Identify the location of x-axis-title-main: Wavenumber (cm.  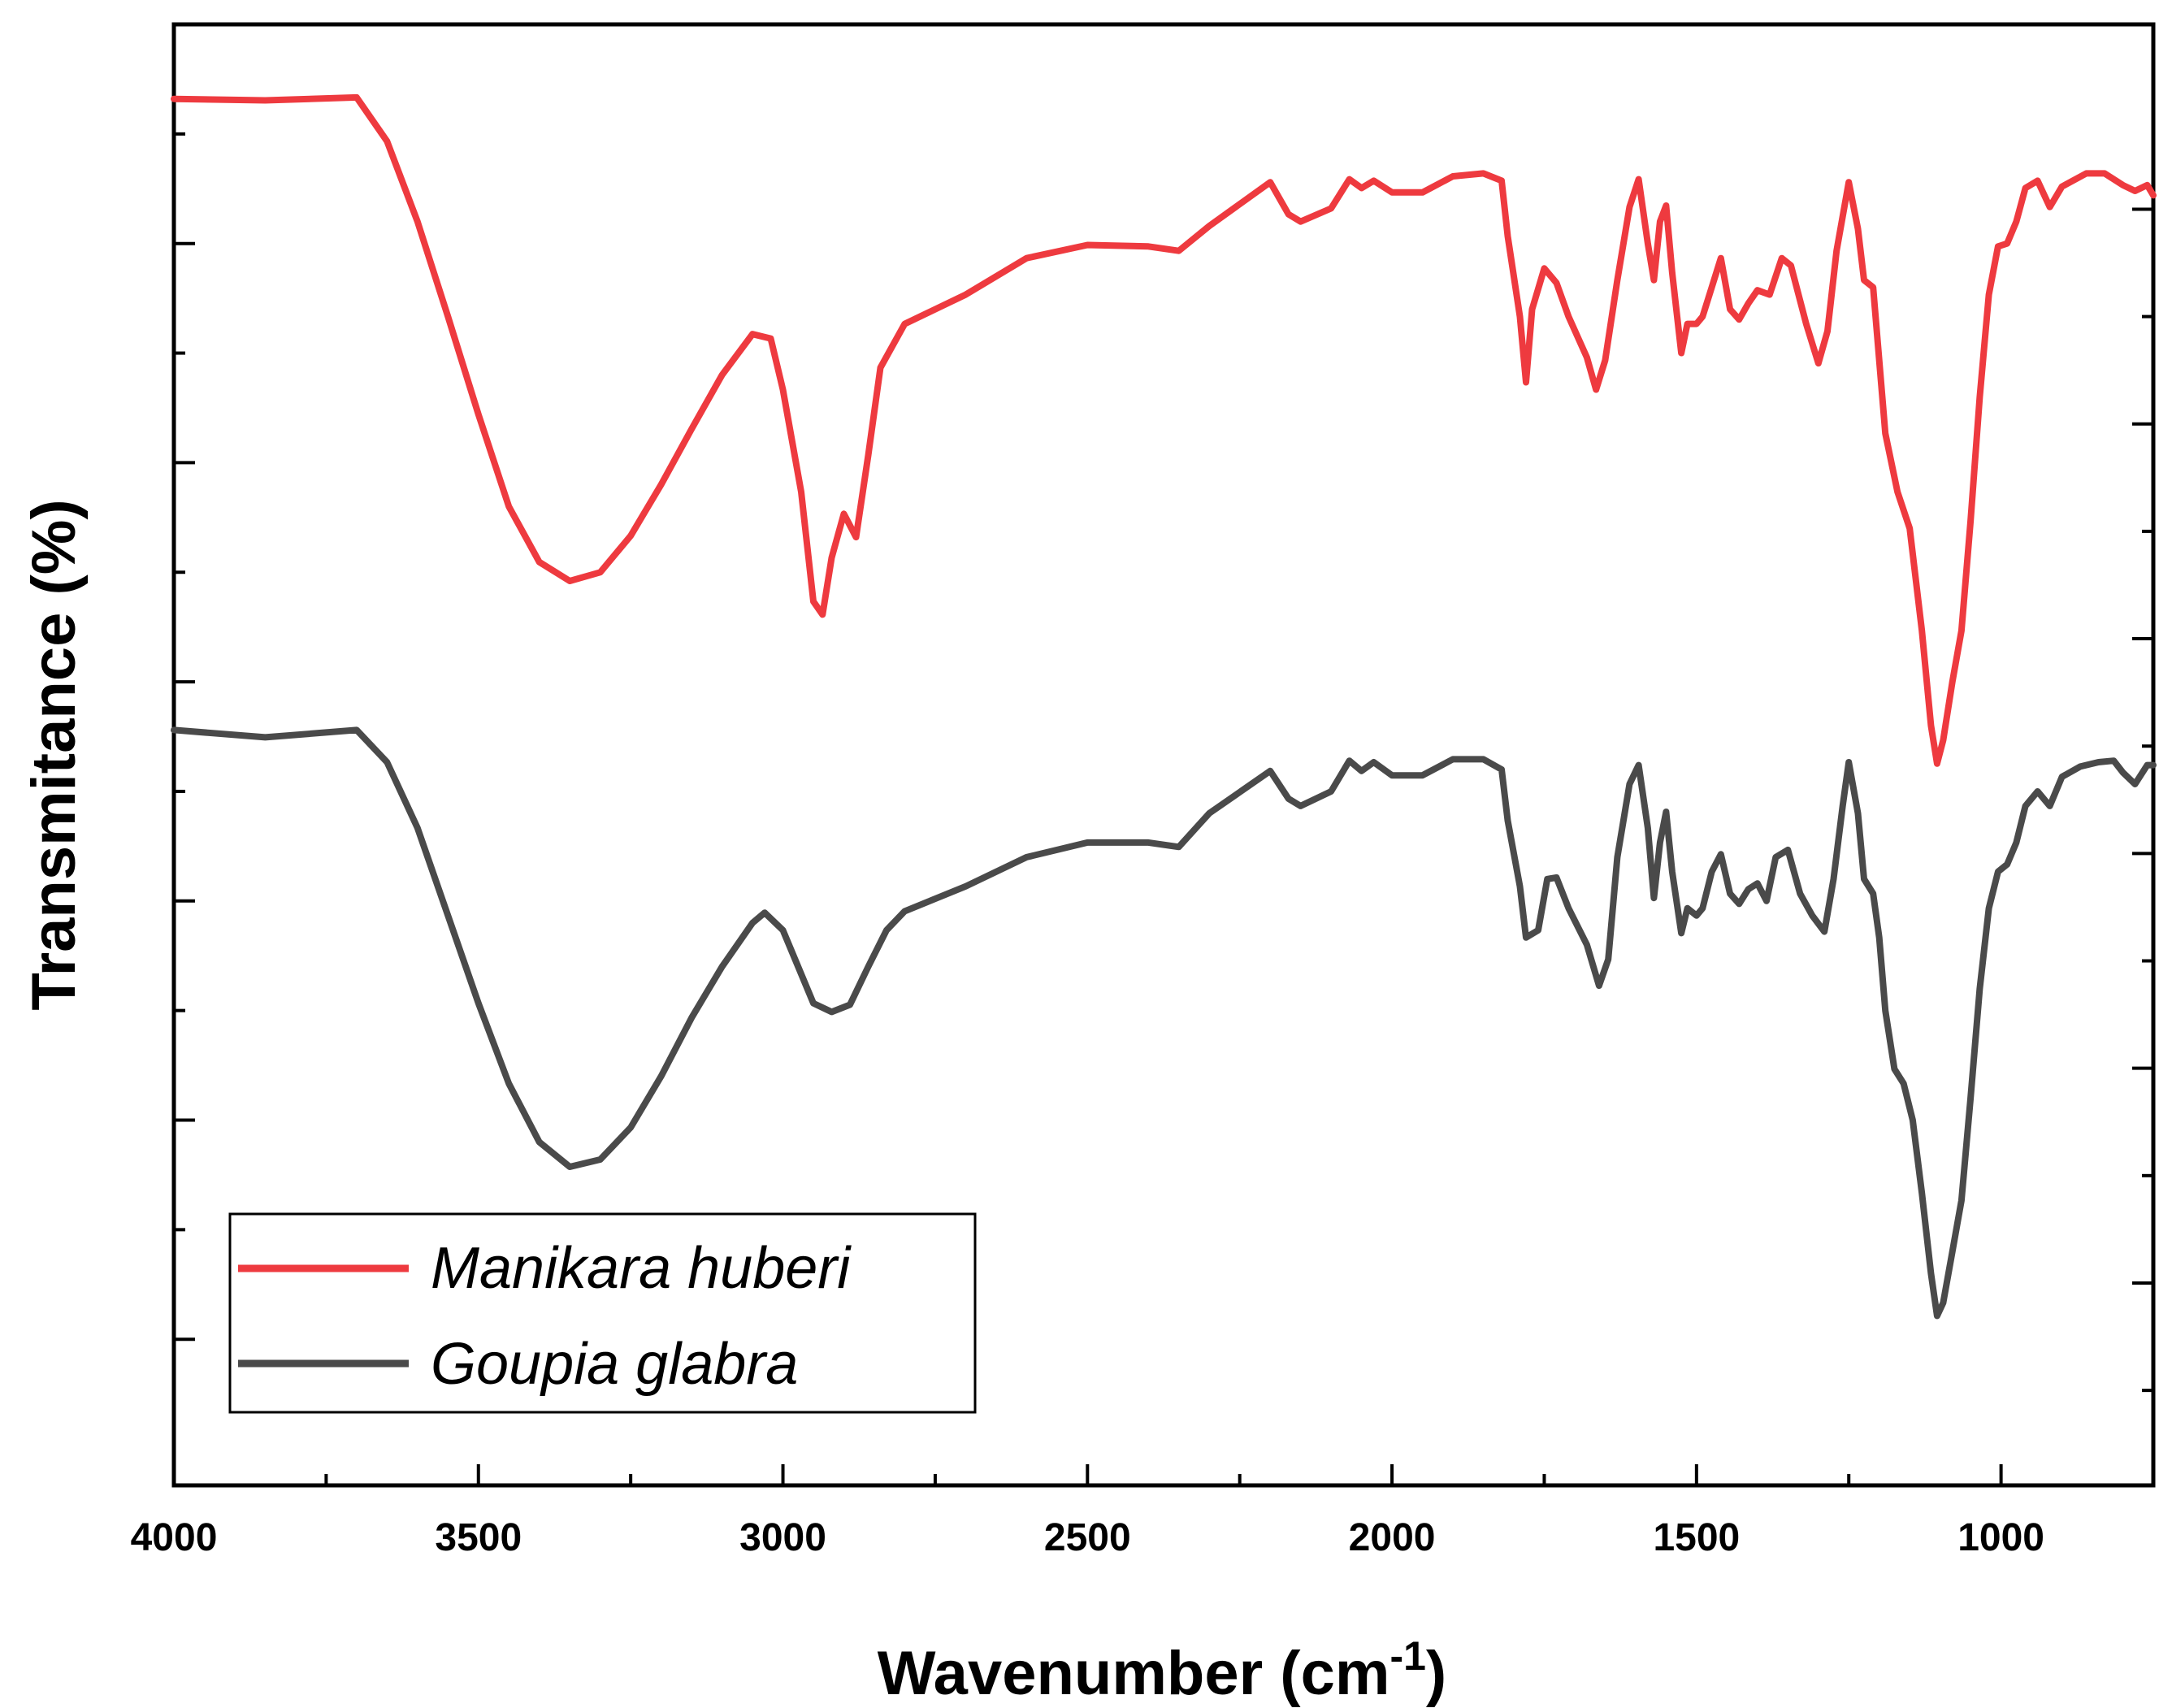
(1134, 1673).